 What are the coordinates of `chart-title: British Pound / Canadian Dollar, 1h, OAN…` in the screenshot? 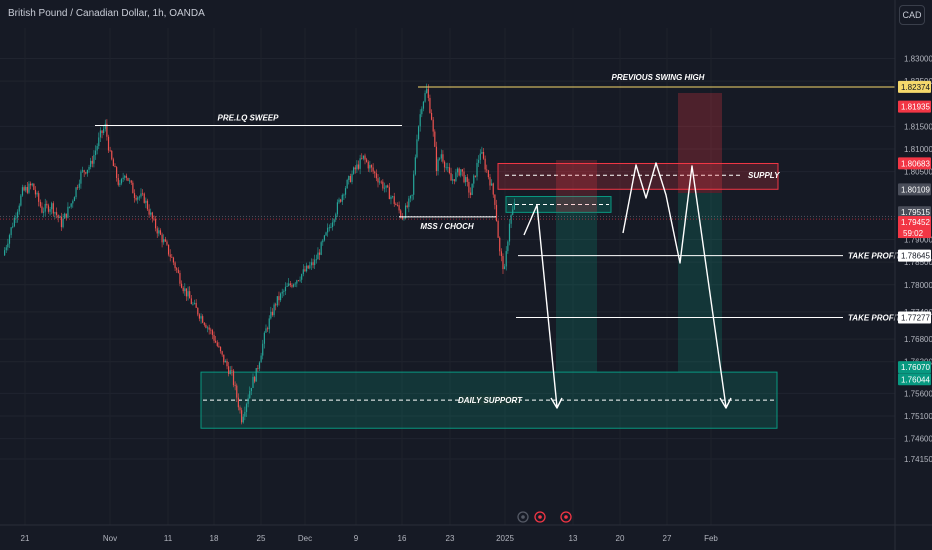 It's located at (106, 13).